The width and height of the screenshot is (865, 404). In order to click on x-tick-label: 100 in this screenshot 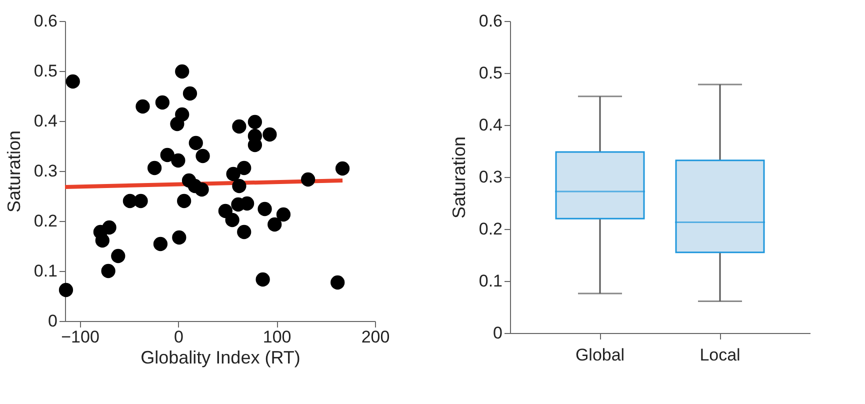, I will do `click(277, 337)`.